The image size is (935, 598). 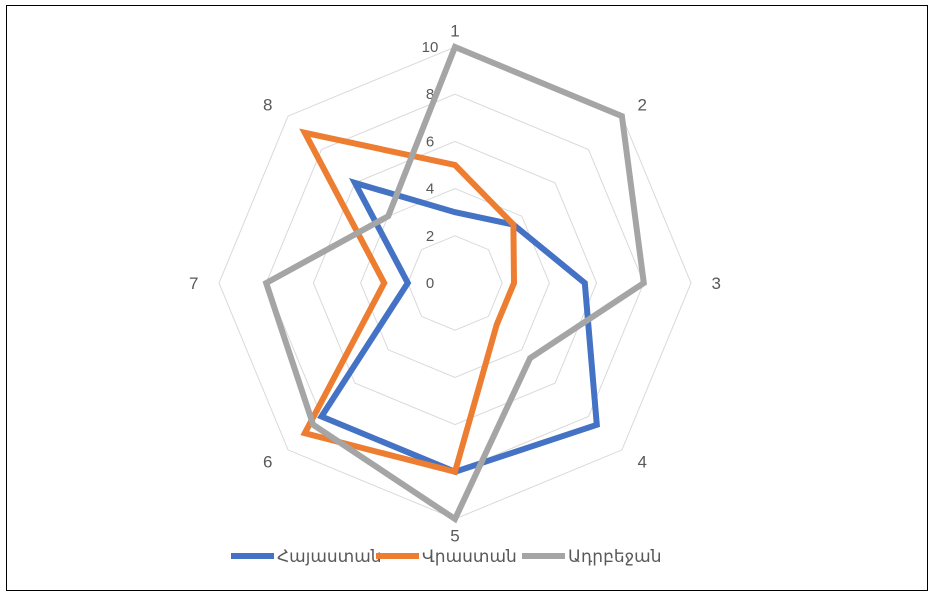 I want to click on r-tick-label: 10, so click(x=430, y=47).